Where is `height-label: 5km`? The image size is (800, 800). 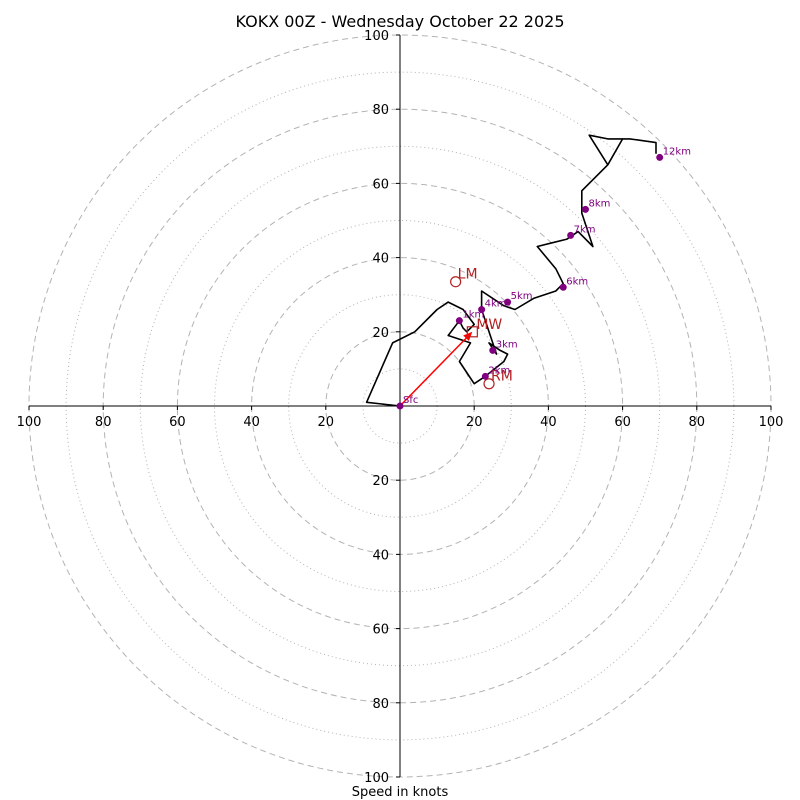
height-label: 5km is located at coordinates (522, 296).